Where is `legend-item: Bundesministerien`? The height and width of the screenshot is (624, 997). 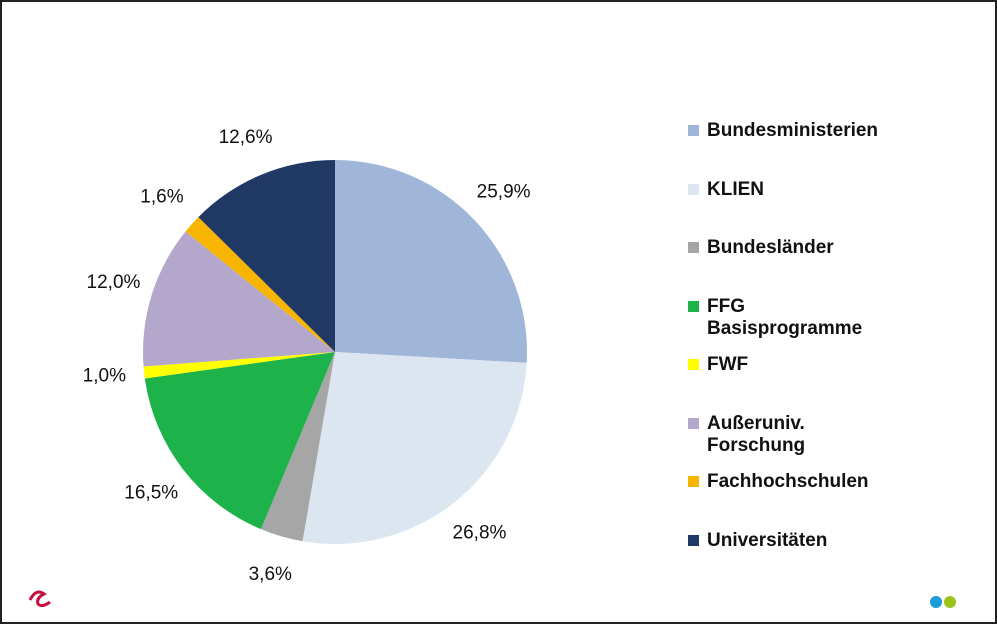 legend-item: Bundesministerien is located at coordinates (818, 131).